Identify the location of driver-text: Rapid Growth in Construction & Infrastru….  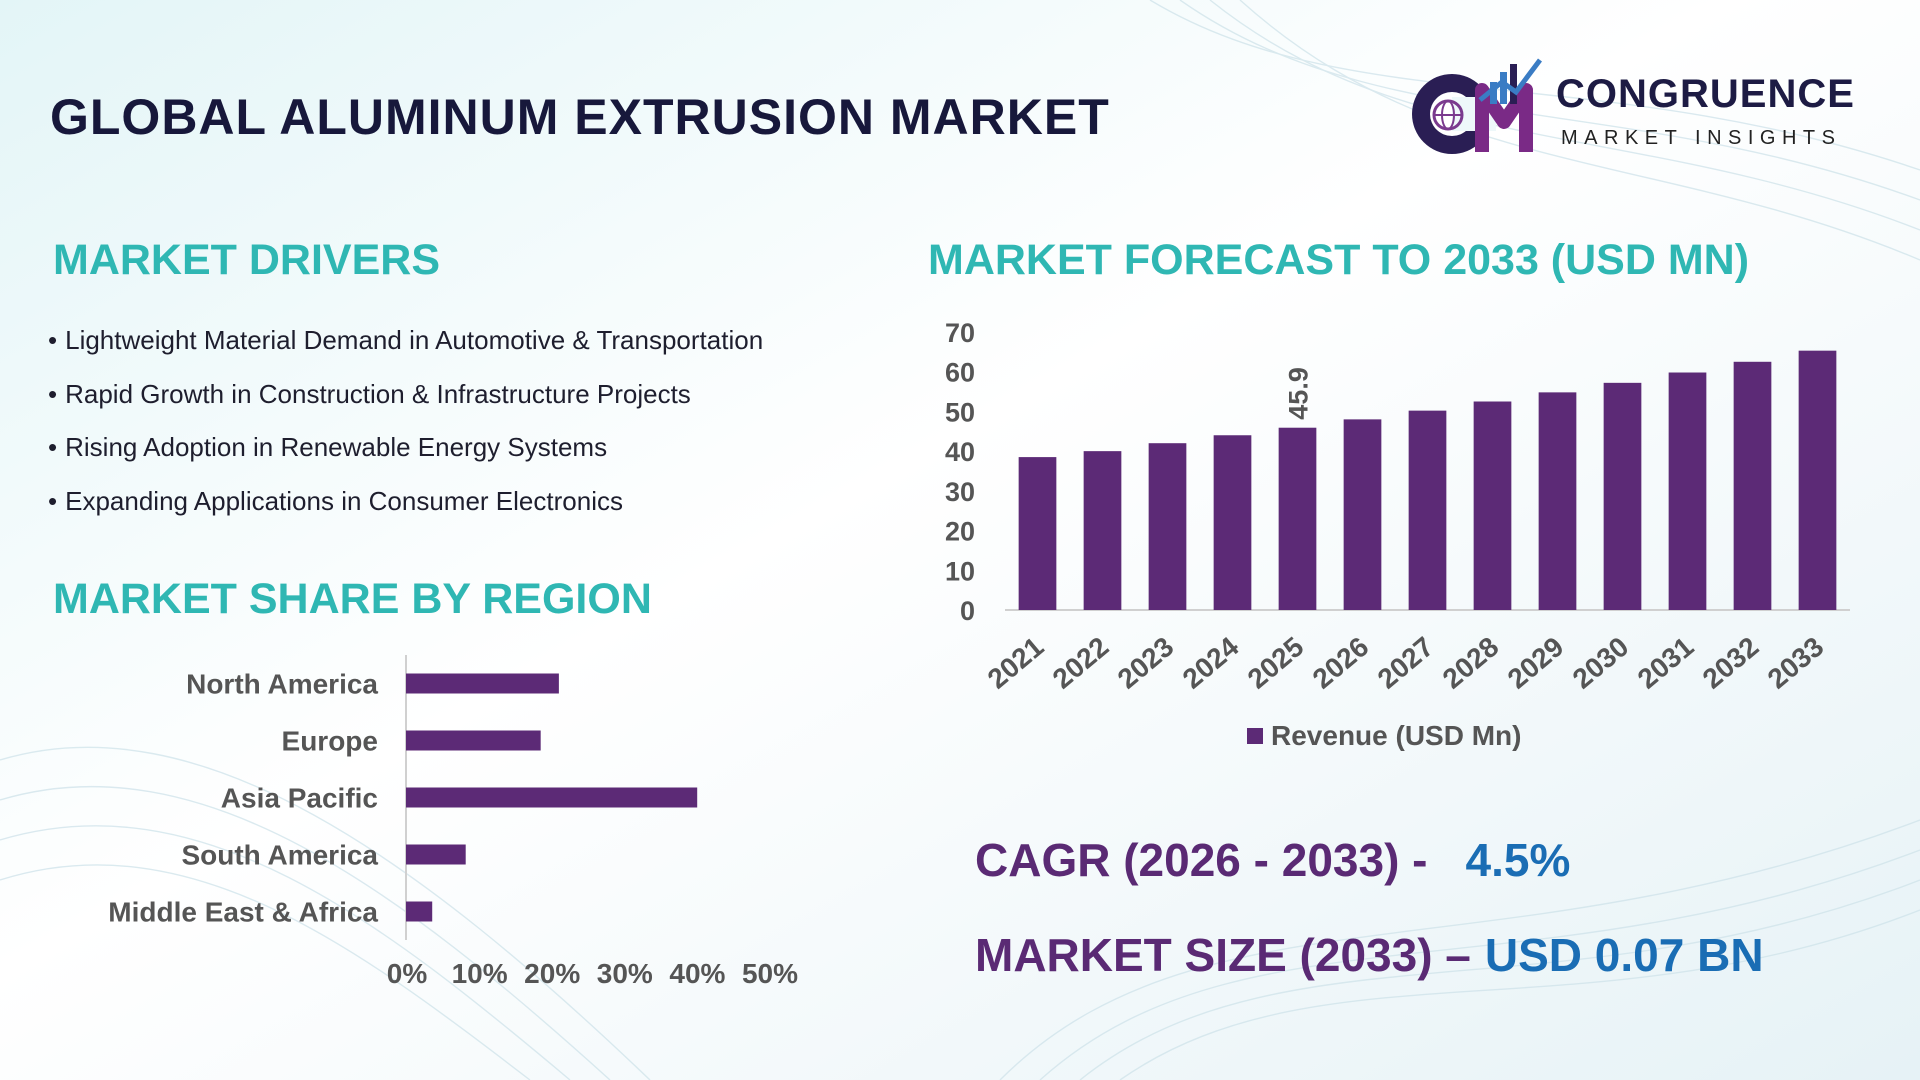
(378, 393).